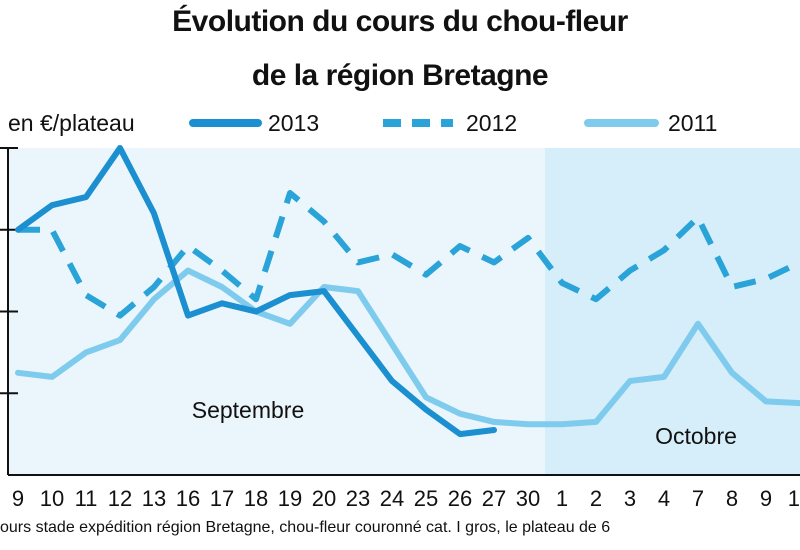 This screenshot has height=550, width=800. I want to click on x-tick-label: 4, so click(664, 498).